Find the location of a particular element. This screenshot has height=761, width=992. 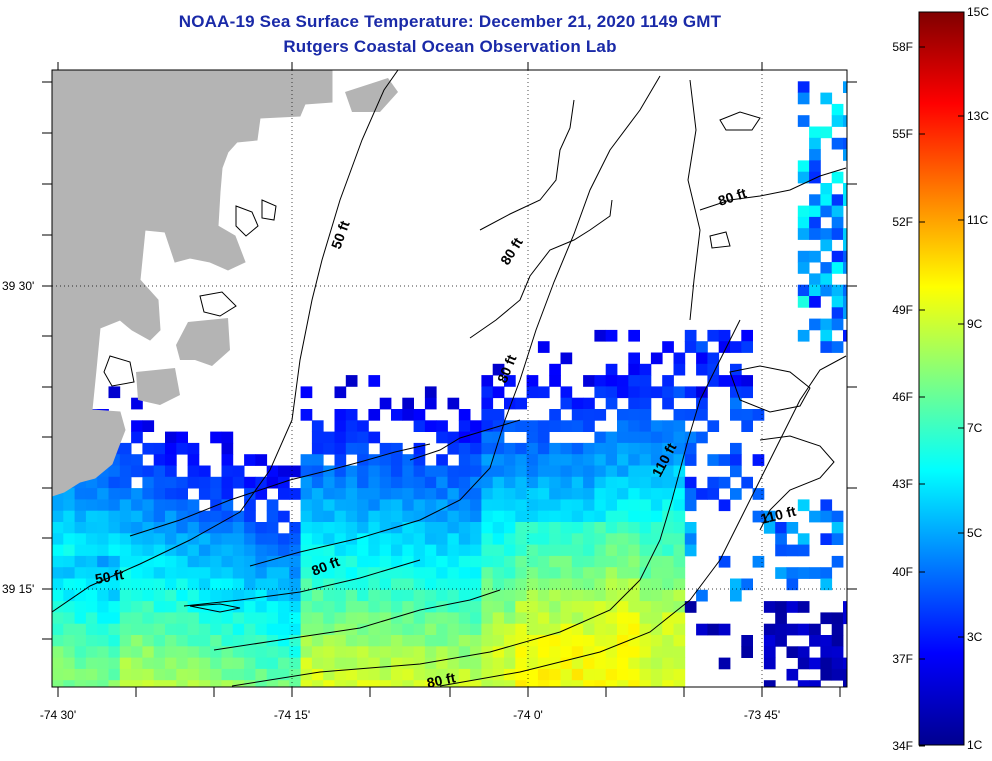

x-tick-label: -73 45' is located at coordinates (762, 715).